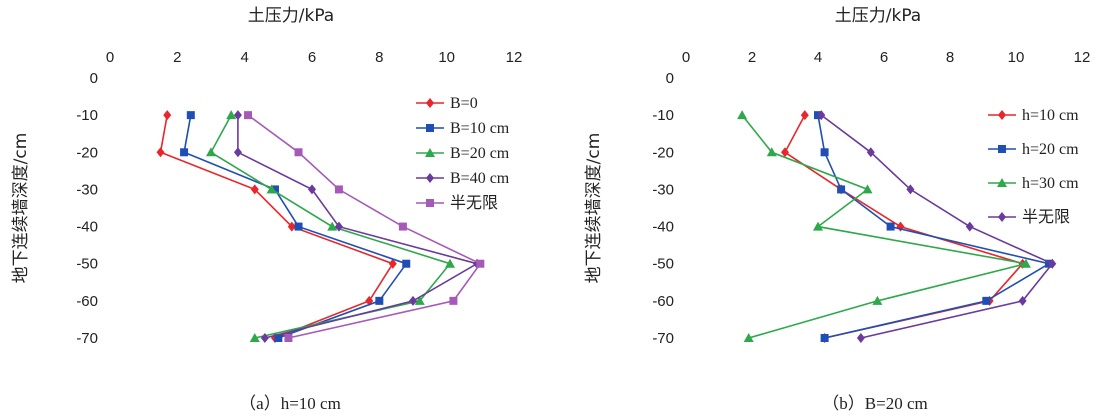  What do you see at coordinates (291, 16) in the screenshot?
I see `x-axis-title: 土压力/kPa` at bounding box center [291, 16].